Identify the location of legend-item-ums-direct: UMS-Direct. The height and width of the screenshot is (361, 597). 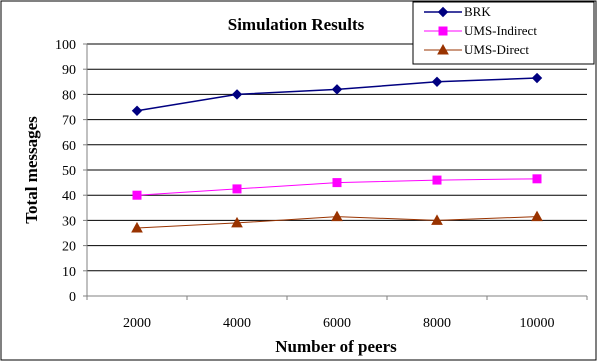
(476, 49).